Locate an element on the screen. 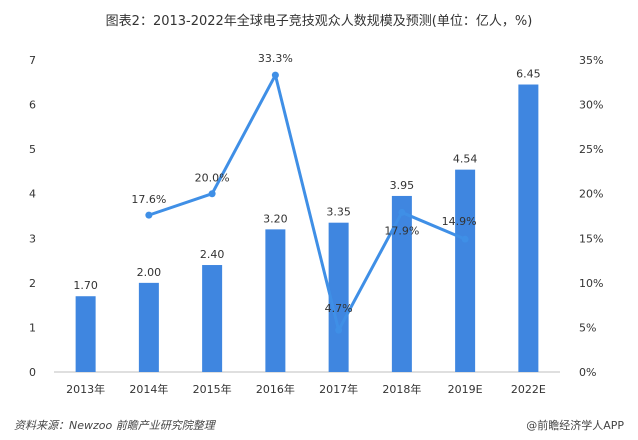 This screenshot has height=440, width=638. source-note: 资料来源：Newzoo 前瞻产业研究院整理 is located at coordinates (114, 425).